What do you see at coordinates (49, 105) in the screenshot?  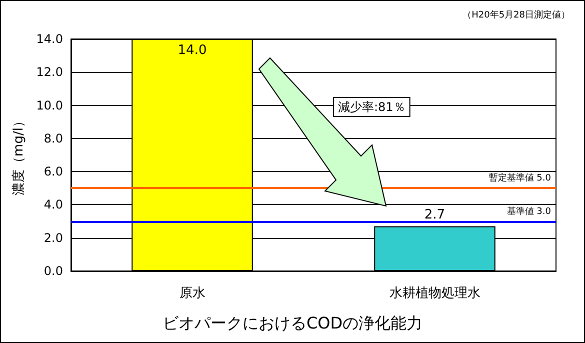 I see `y-tick-label: 10.0` at bounding box center [49, 105].